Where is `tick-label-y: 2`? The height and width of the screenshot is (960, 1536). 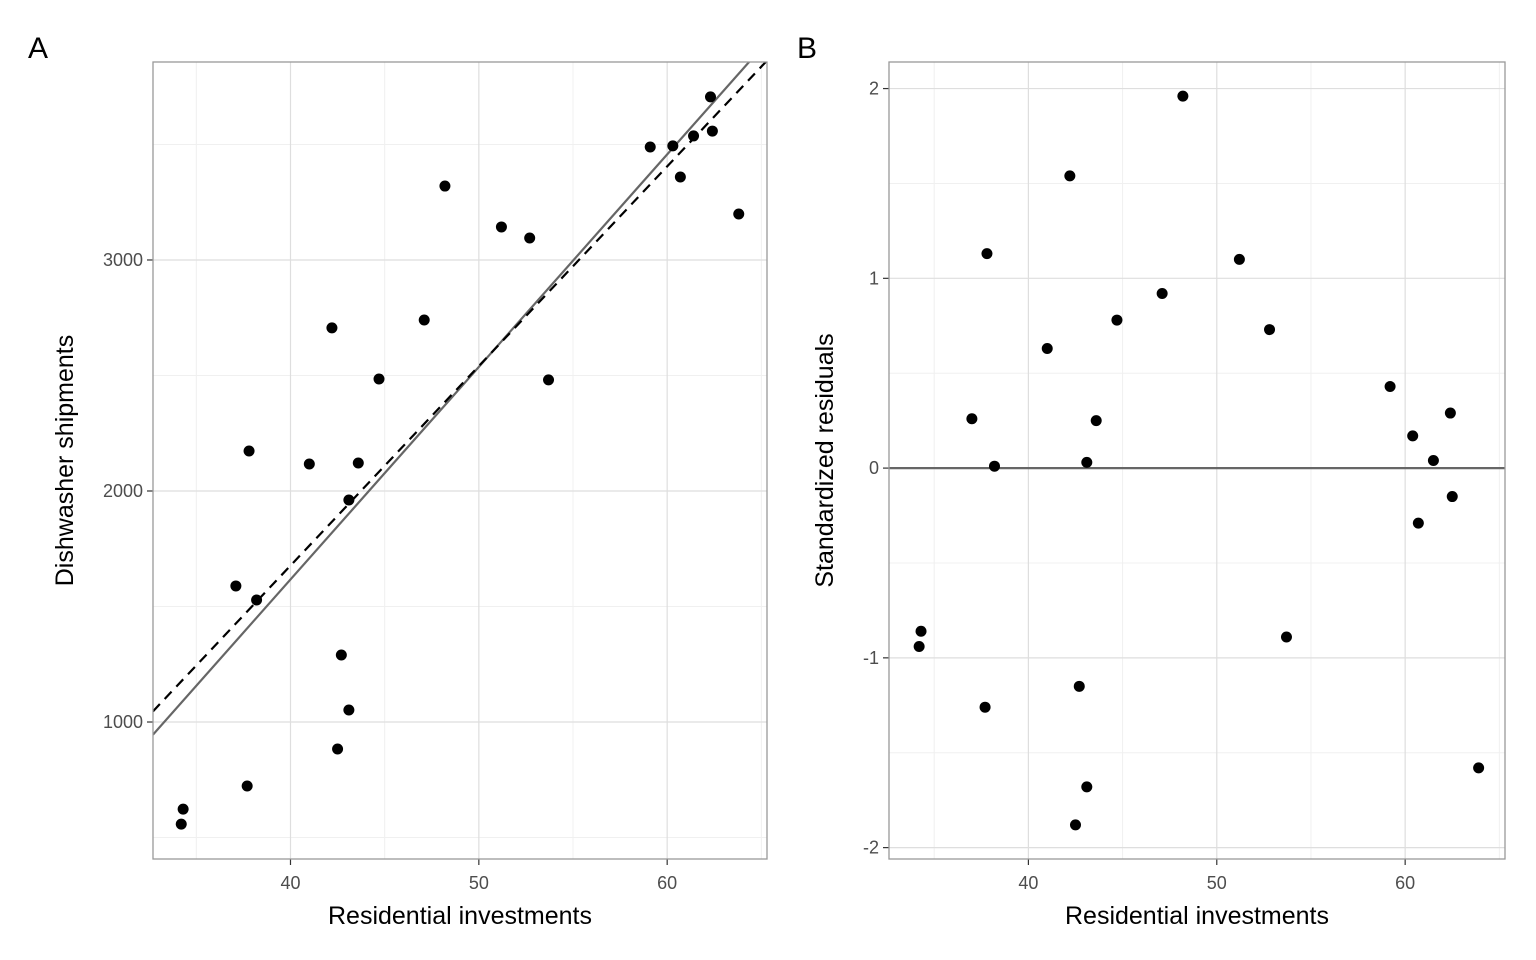 tick-label-y: 2 is located at coordinates (874, 89).